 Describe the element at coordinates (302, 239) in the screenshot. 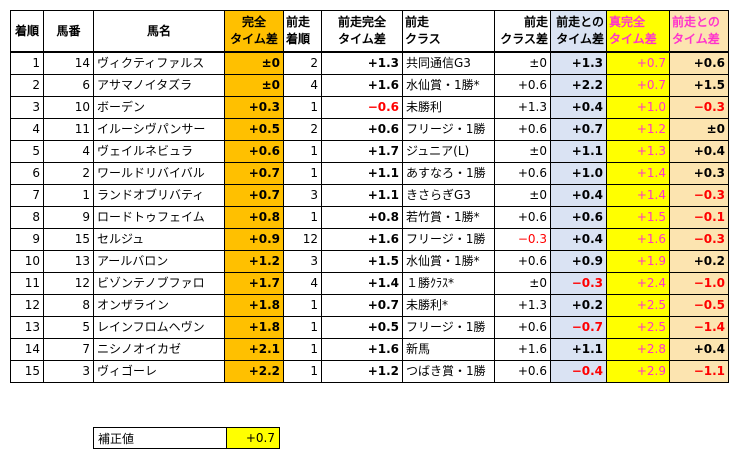

I see `prev-finish-cell: 12` at that location.